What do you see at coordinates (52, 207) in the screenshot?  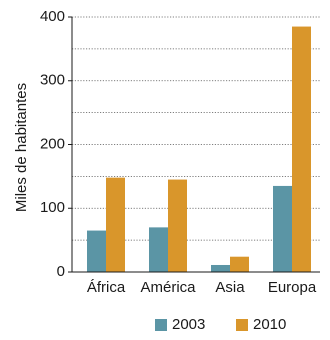 I see `y-tick-label: 100` at bounding box center [52, 207].